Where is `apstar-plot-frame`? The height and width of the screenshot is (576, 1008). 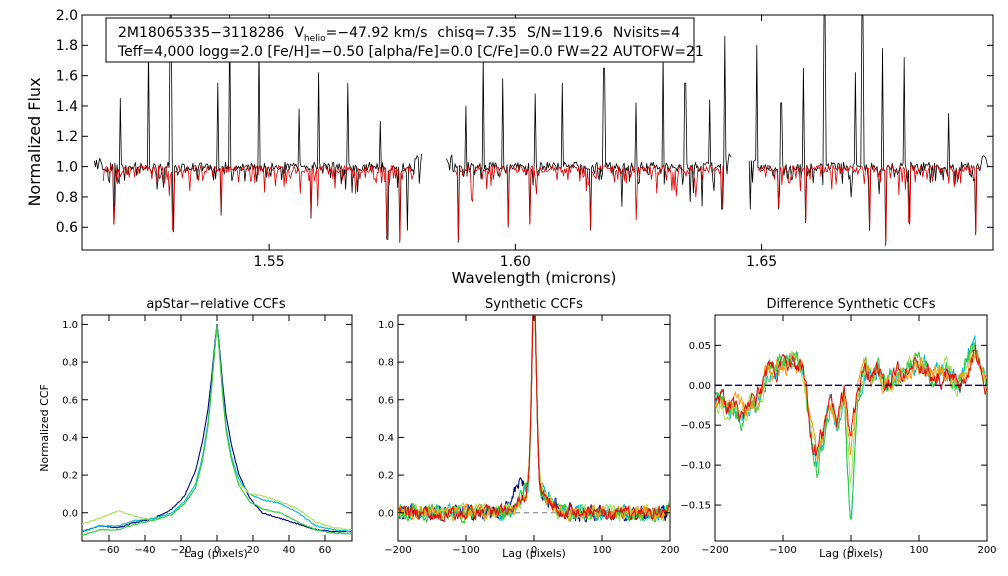 apstar-plot-frame is located at coordinates (217, 428).